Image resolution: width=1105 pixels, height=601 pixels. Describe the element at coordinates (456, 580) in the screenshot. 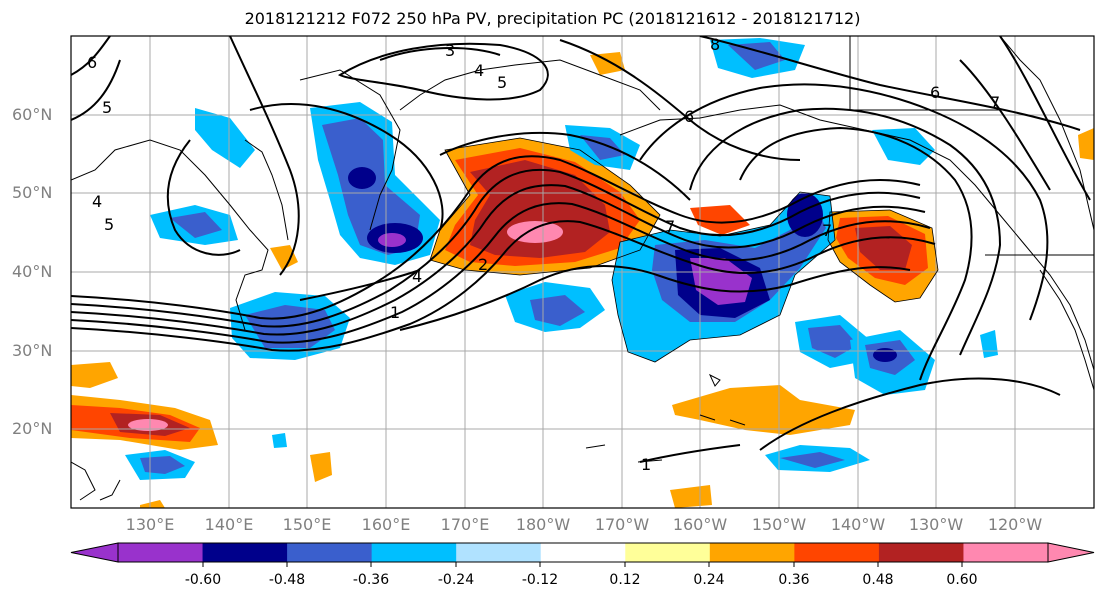

I see `colorbar-tick-label: -0.24` at that location.